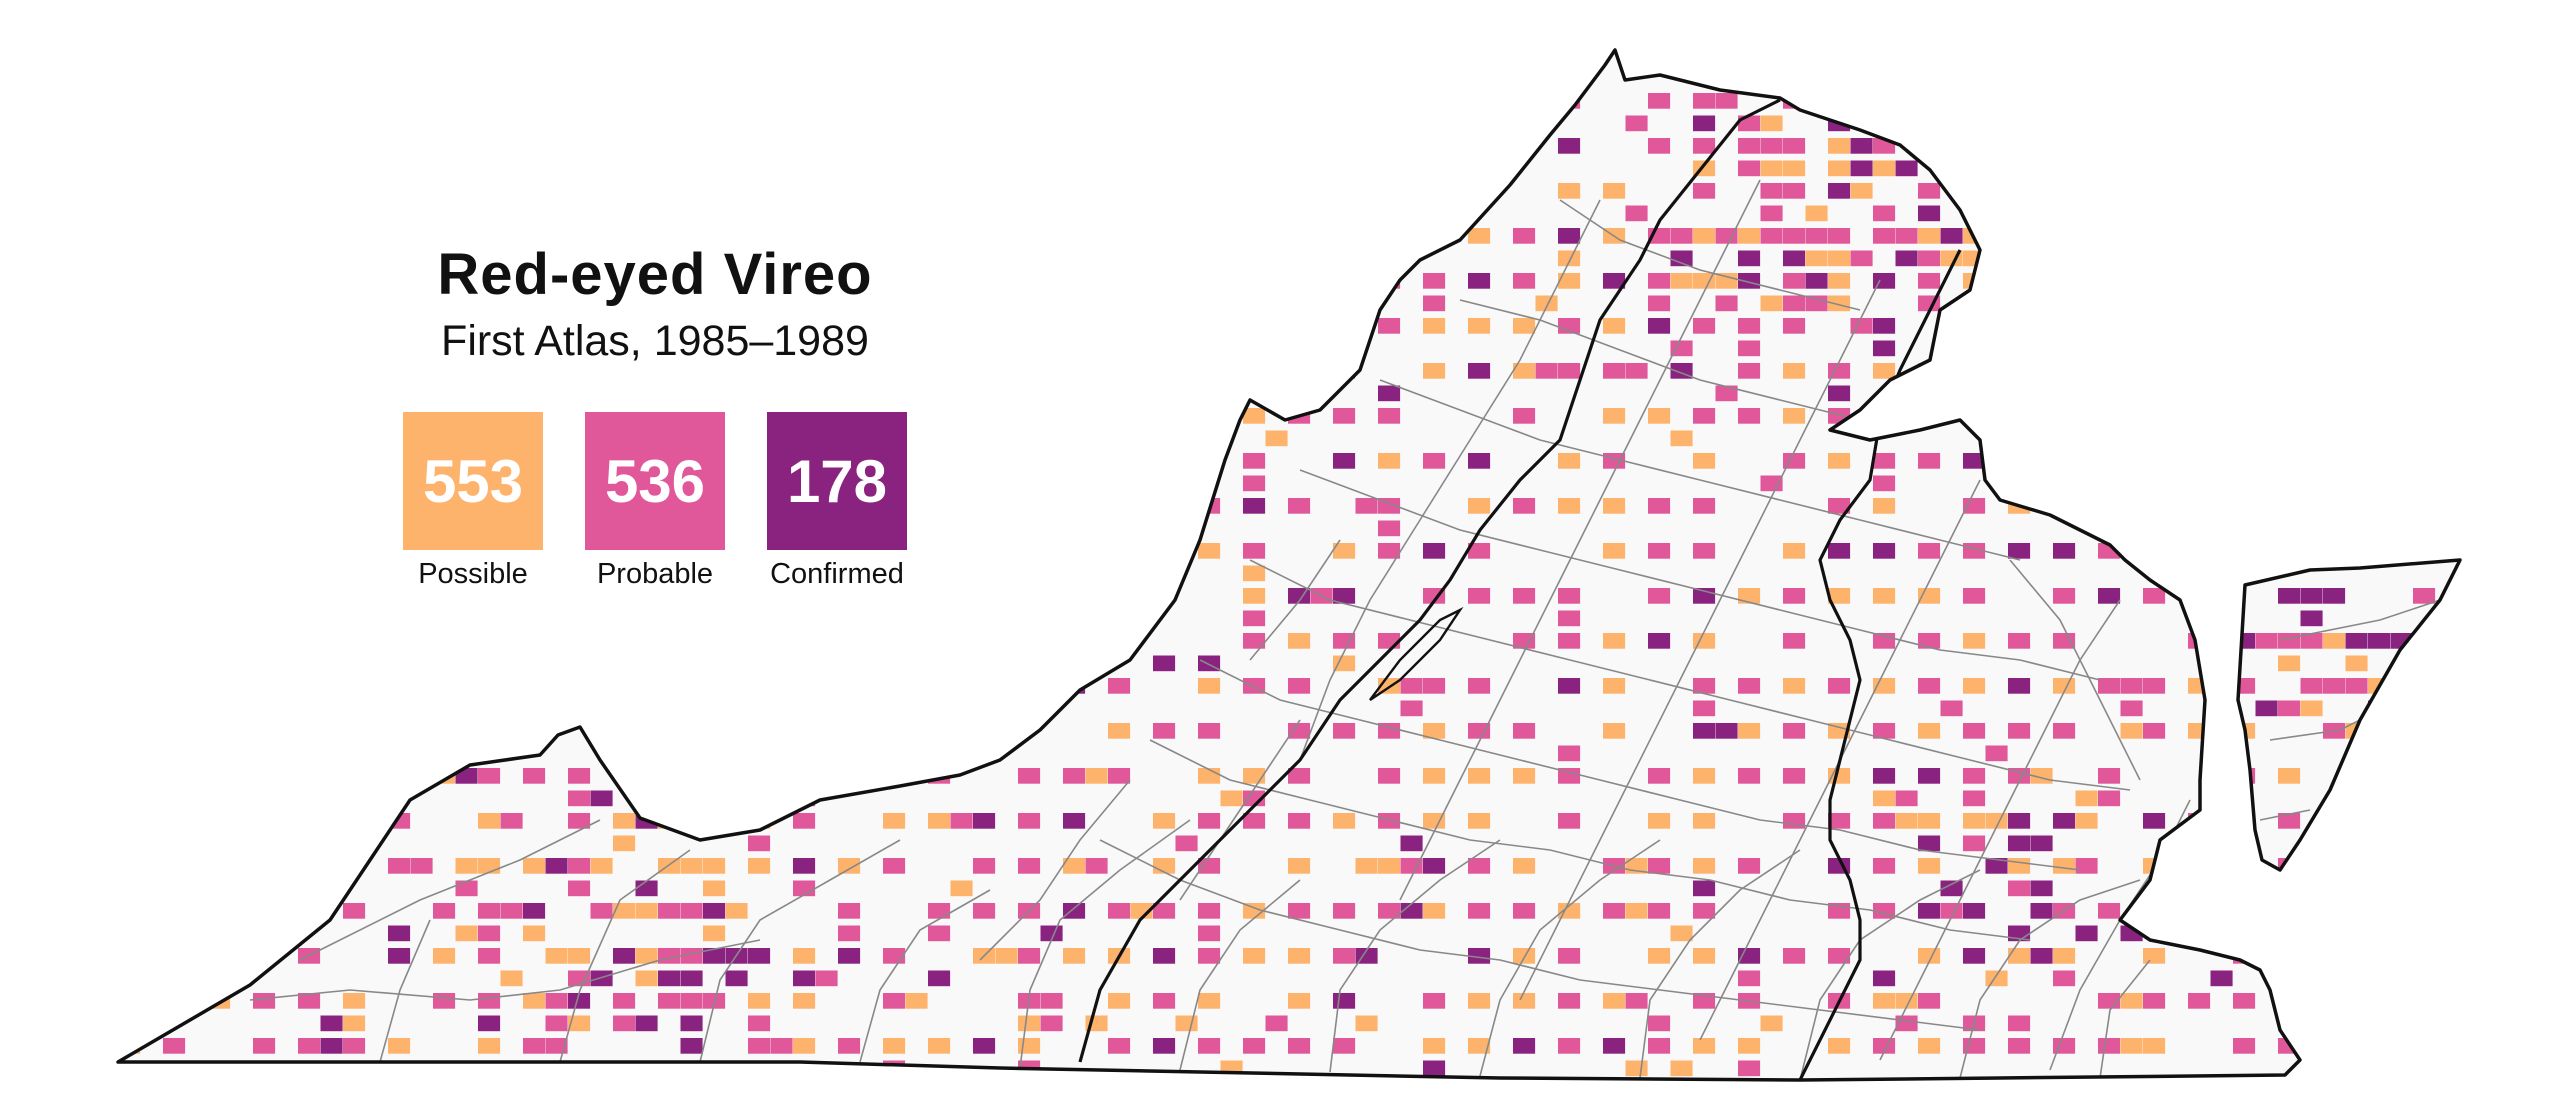 The width and height of the screenshot is (2560, 1120). Describe the element at coordinates (655, 501) in the screenshot. I see `legend-boxes: 553 Possible 536 Probable 178 Confirmed` at that location.